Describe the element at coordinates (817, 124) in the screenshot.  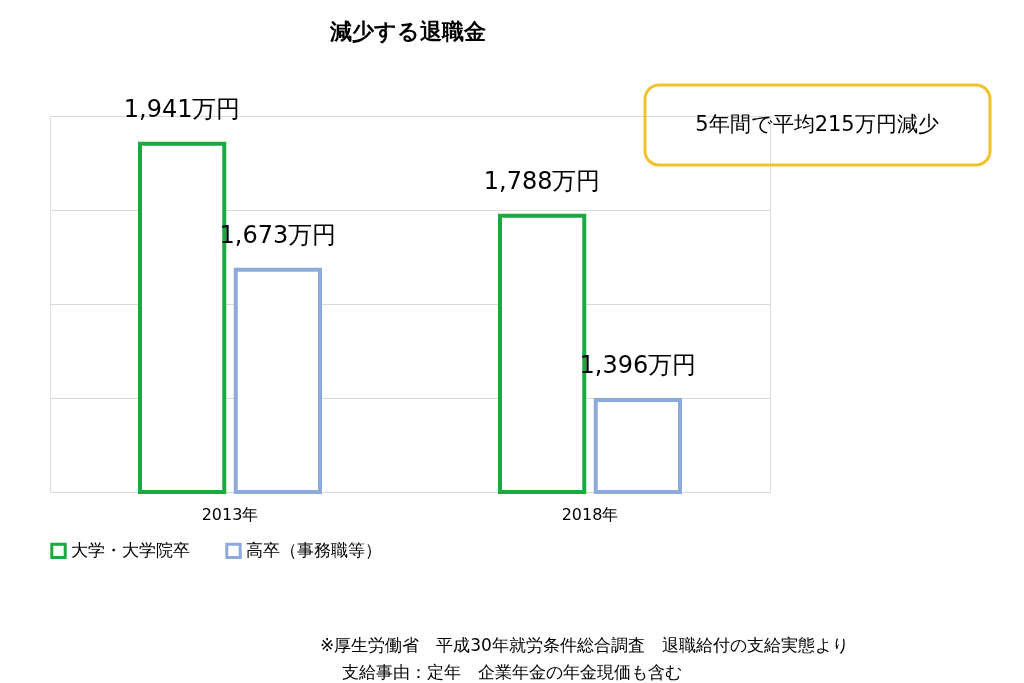
I see `annotation: 5年間で平均215万円減少` at that location.